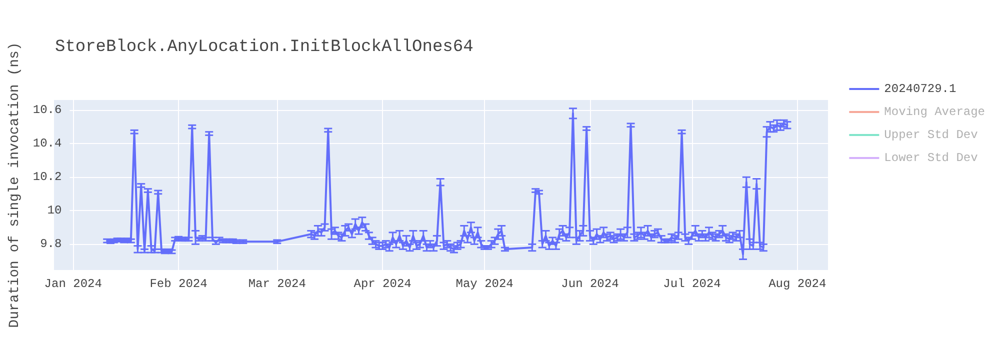 This screenshot has width=1000, height=350. What do you see at coordinates (179, 284) in the screenshot?
I see `x-tick-label: Feb 2024` at bounding box center [179, 284].